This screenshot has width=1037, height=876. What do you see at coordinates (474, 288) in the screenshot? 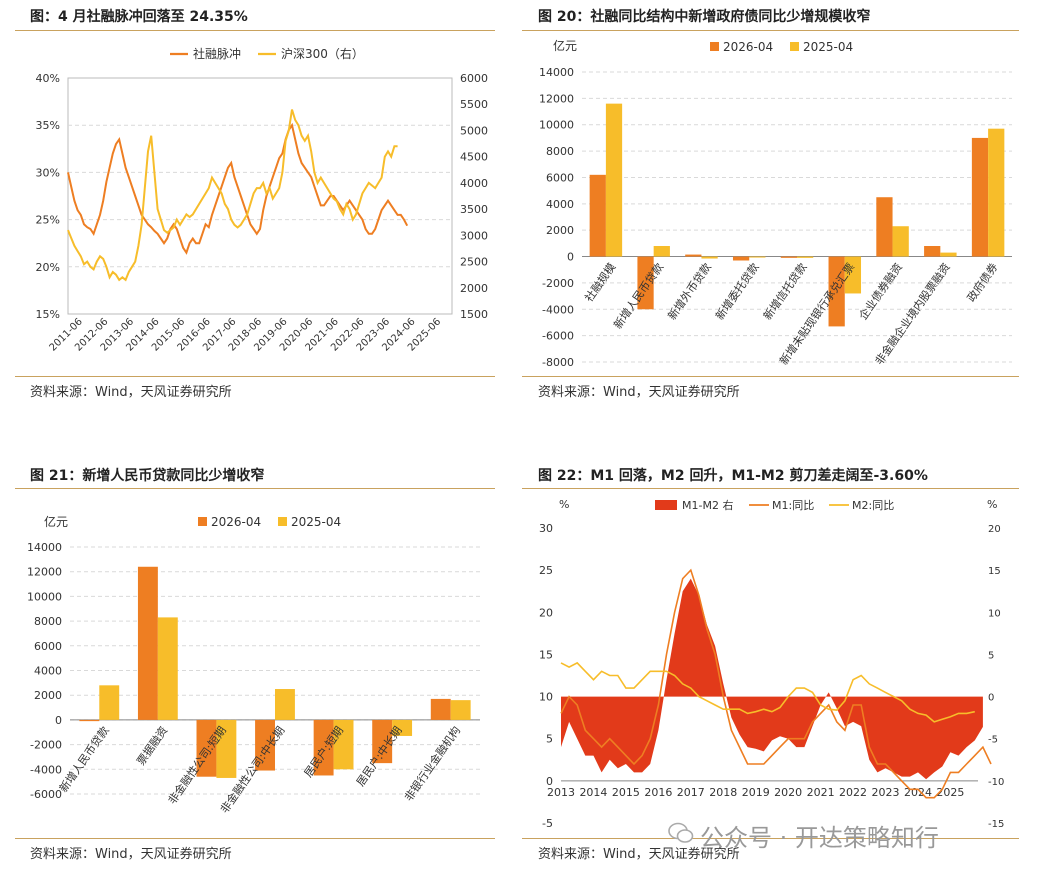
I see `y-right-tick-label: 2000` at bounding box center [474, 288].